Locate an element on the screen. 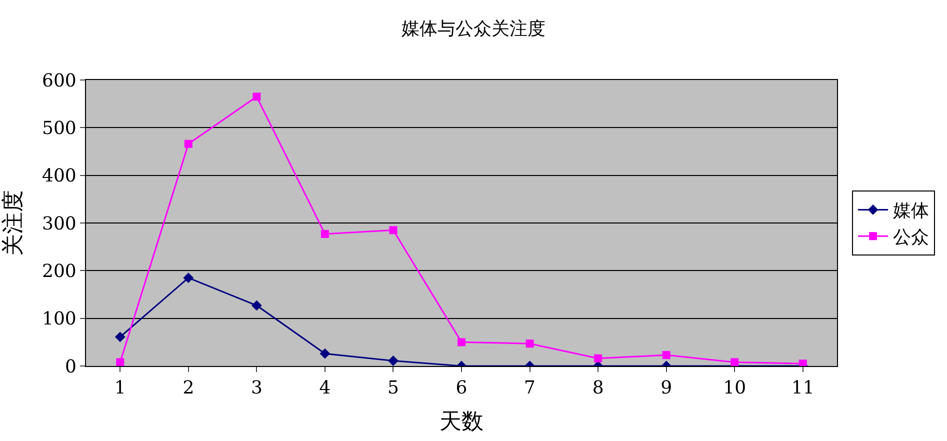 Image resolution: width=947 pixels, height=441 pixels. y-tick-label: 100 is located at coordinates (59, 319).